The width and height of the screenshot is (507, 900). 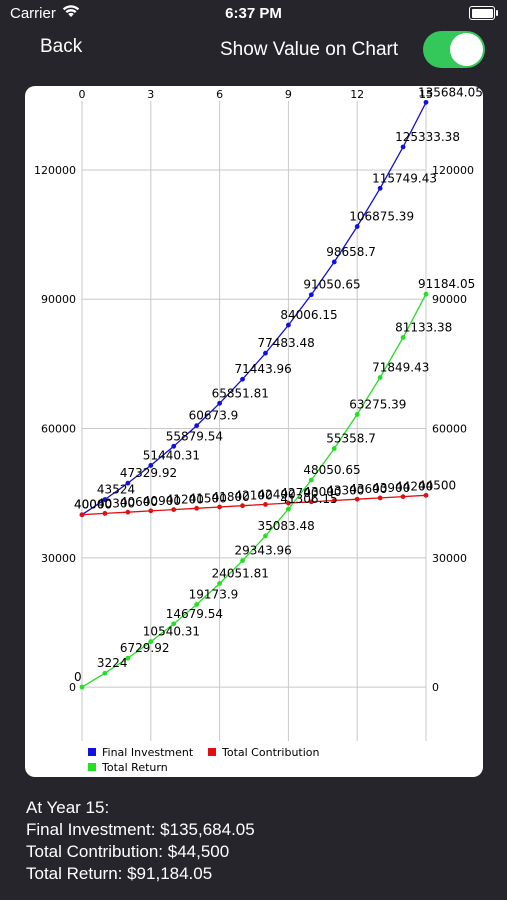 What do you see at coordinates (351, 439) in the screenshot?
I see `data-value-label: 55358.7` at bounding box center [351, 439].